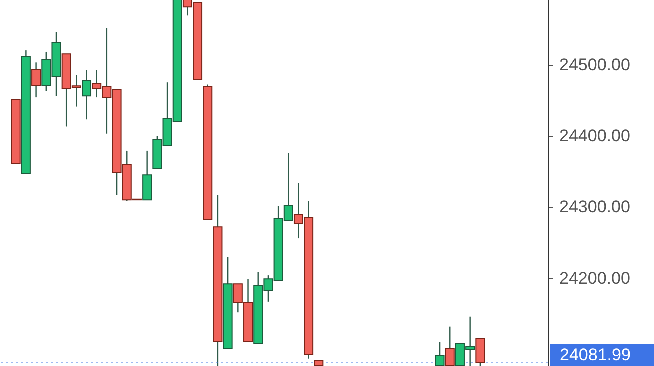 The width and height of the screenshot is (654, 366). Describe the element at coordinates (595, 64) in the screenshot. I see `y-tick-label: 24500.00` at that location.